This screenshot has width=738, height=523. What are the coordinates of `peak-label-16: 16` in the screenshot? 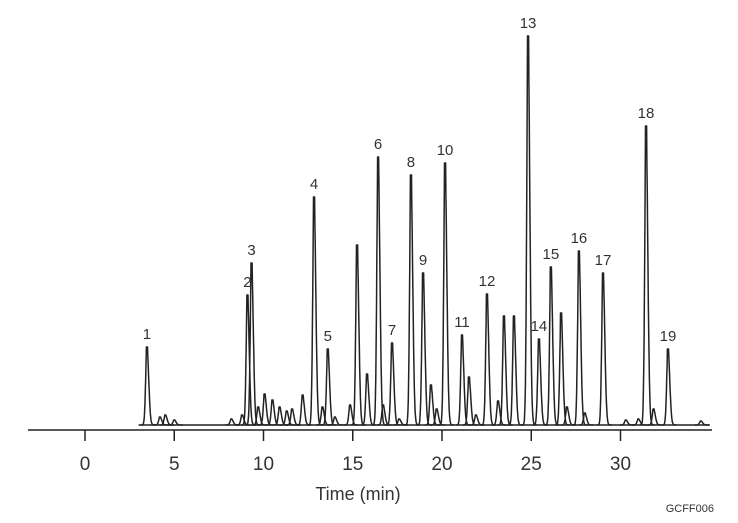 It's located at (579, 238).